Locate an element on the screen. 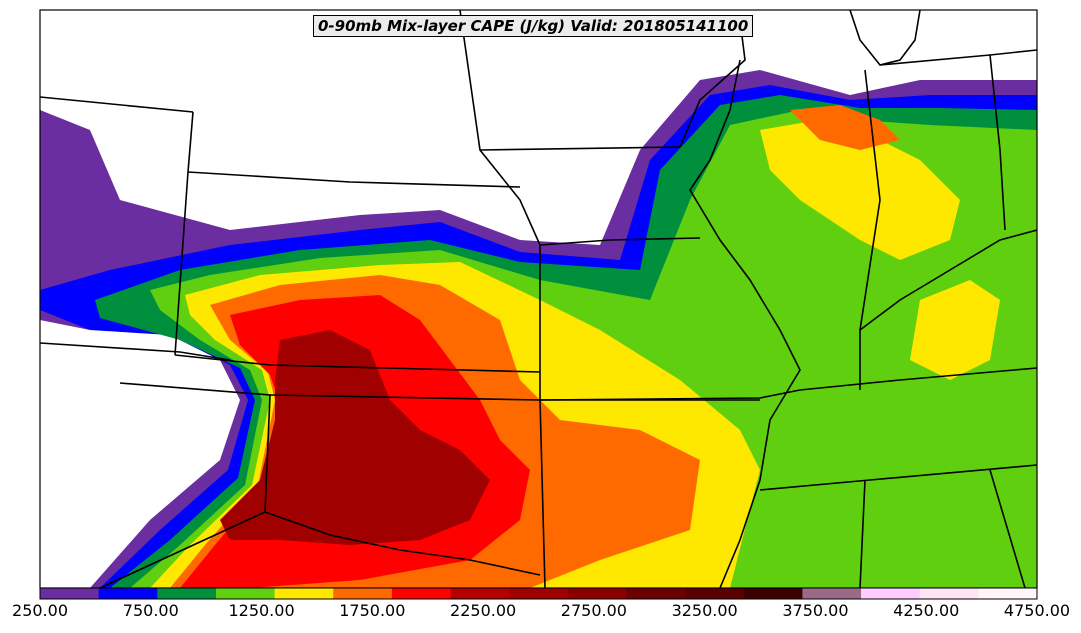 Image resolution: width=1081 pixels, height=633 pixels. boundary-iowa-missouri is located at coordinates (620, 241).